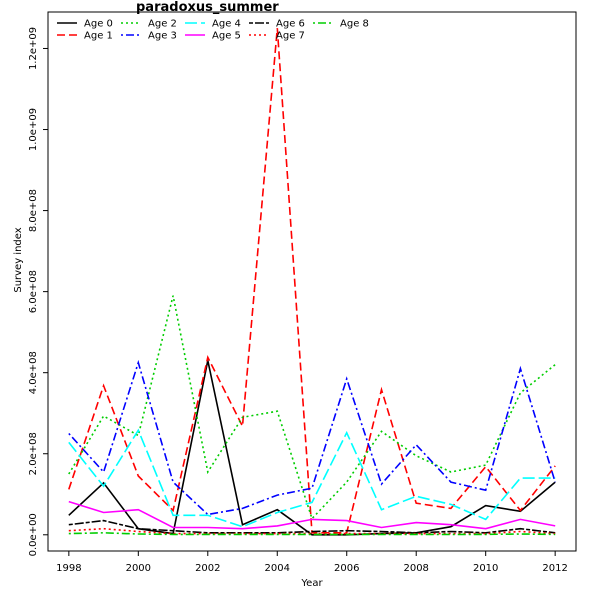 Image resolution: width=600 pixels, height=600 pixels. I want to click on y-tick-label: 4.0e+08, so click(33, 372).